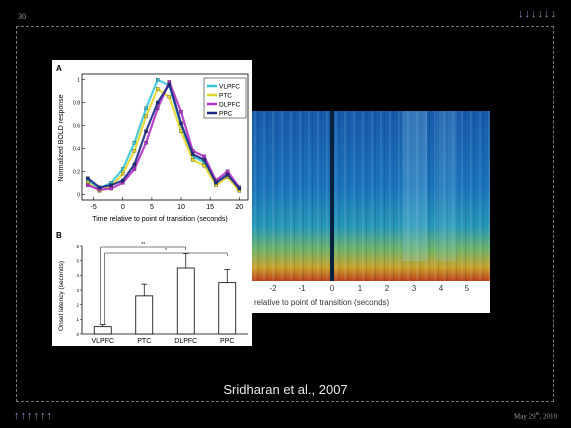  What do you see at coordinates (229, 87) in the screenshot?
I see `legend-entry: VLPFC` at bounding box center [229, 87].